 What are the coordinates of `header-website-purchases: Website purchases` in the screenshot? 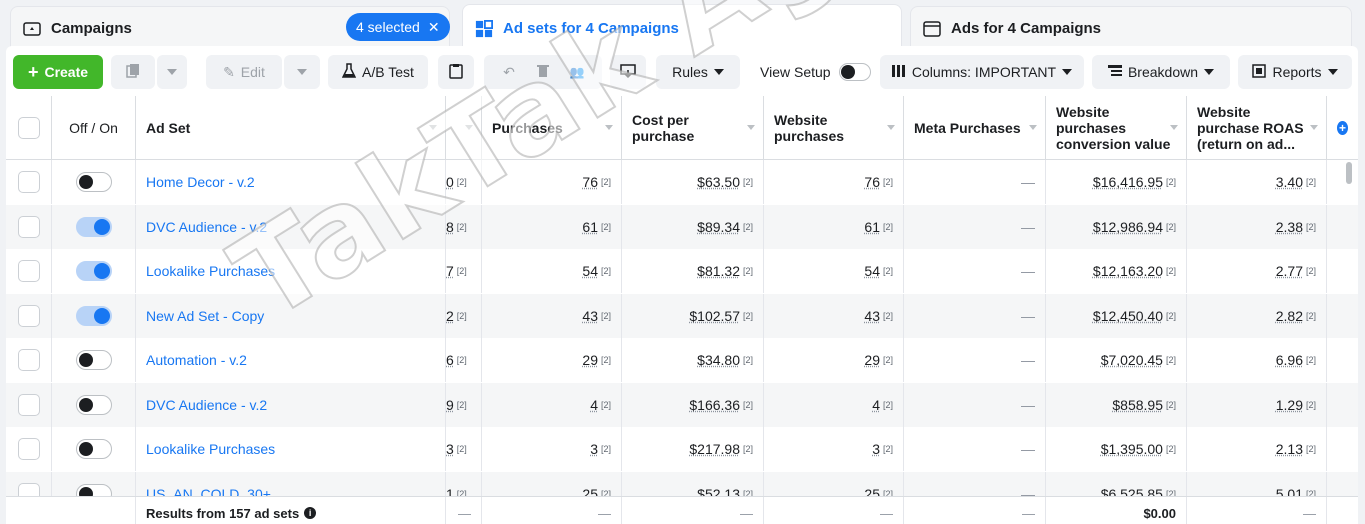 It's located at (834, 128).